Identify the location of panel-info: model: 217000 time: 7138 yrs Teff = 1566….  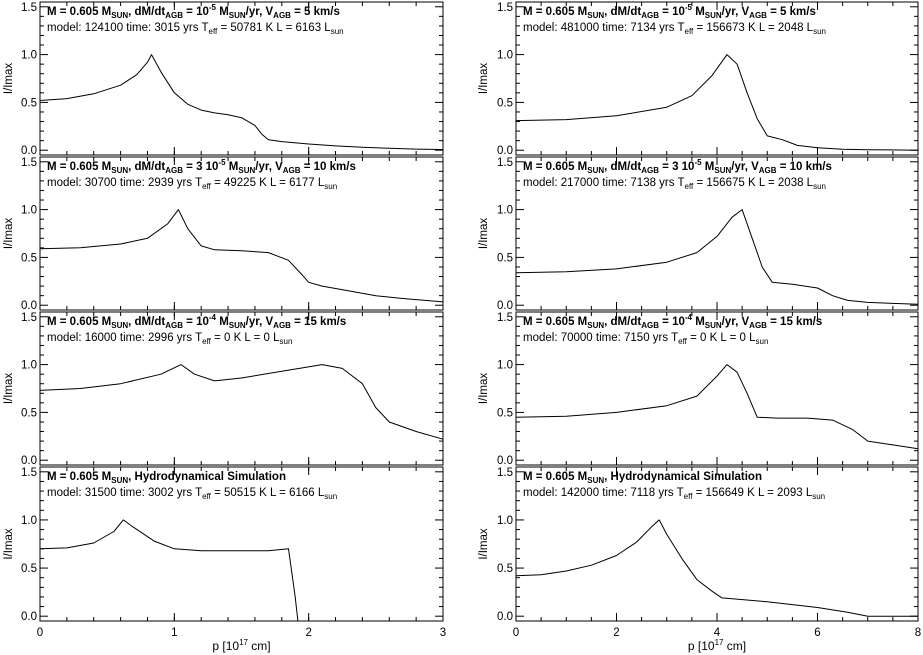
(674, 184).